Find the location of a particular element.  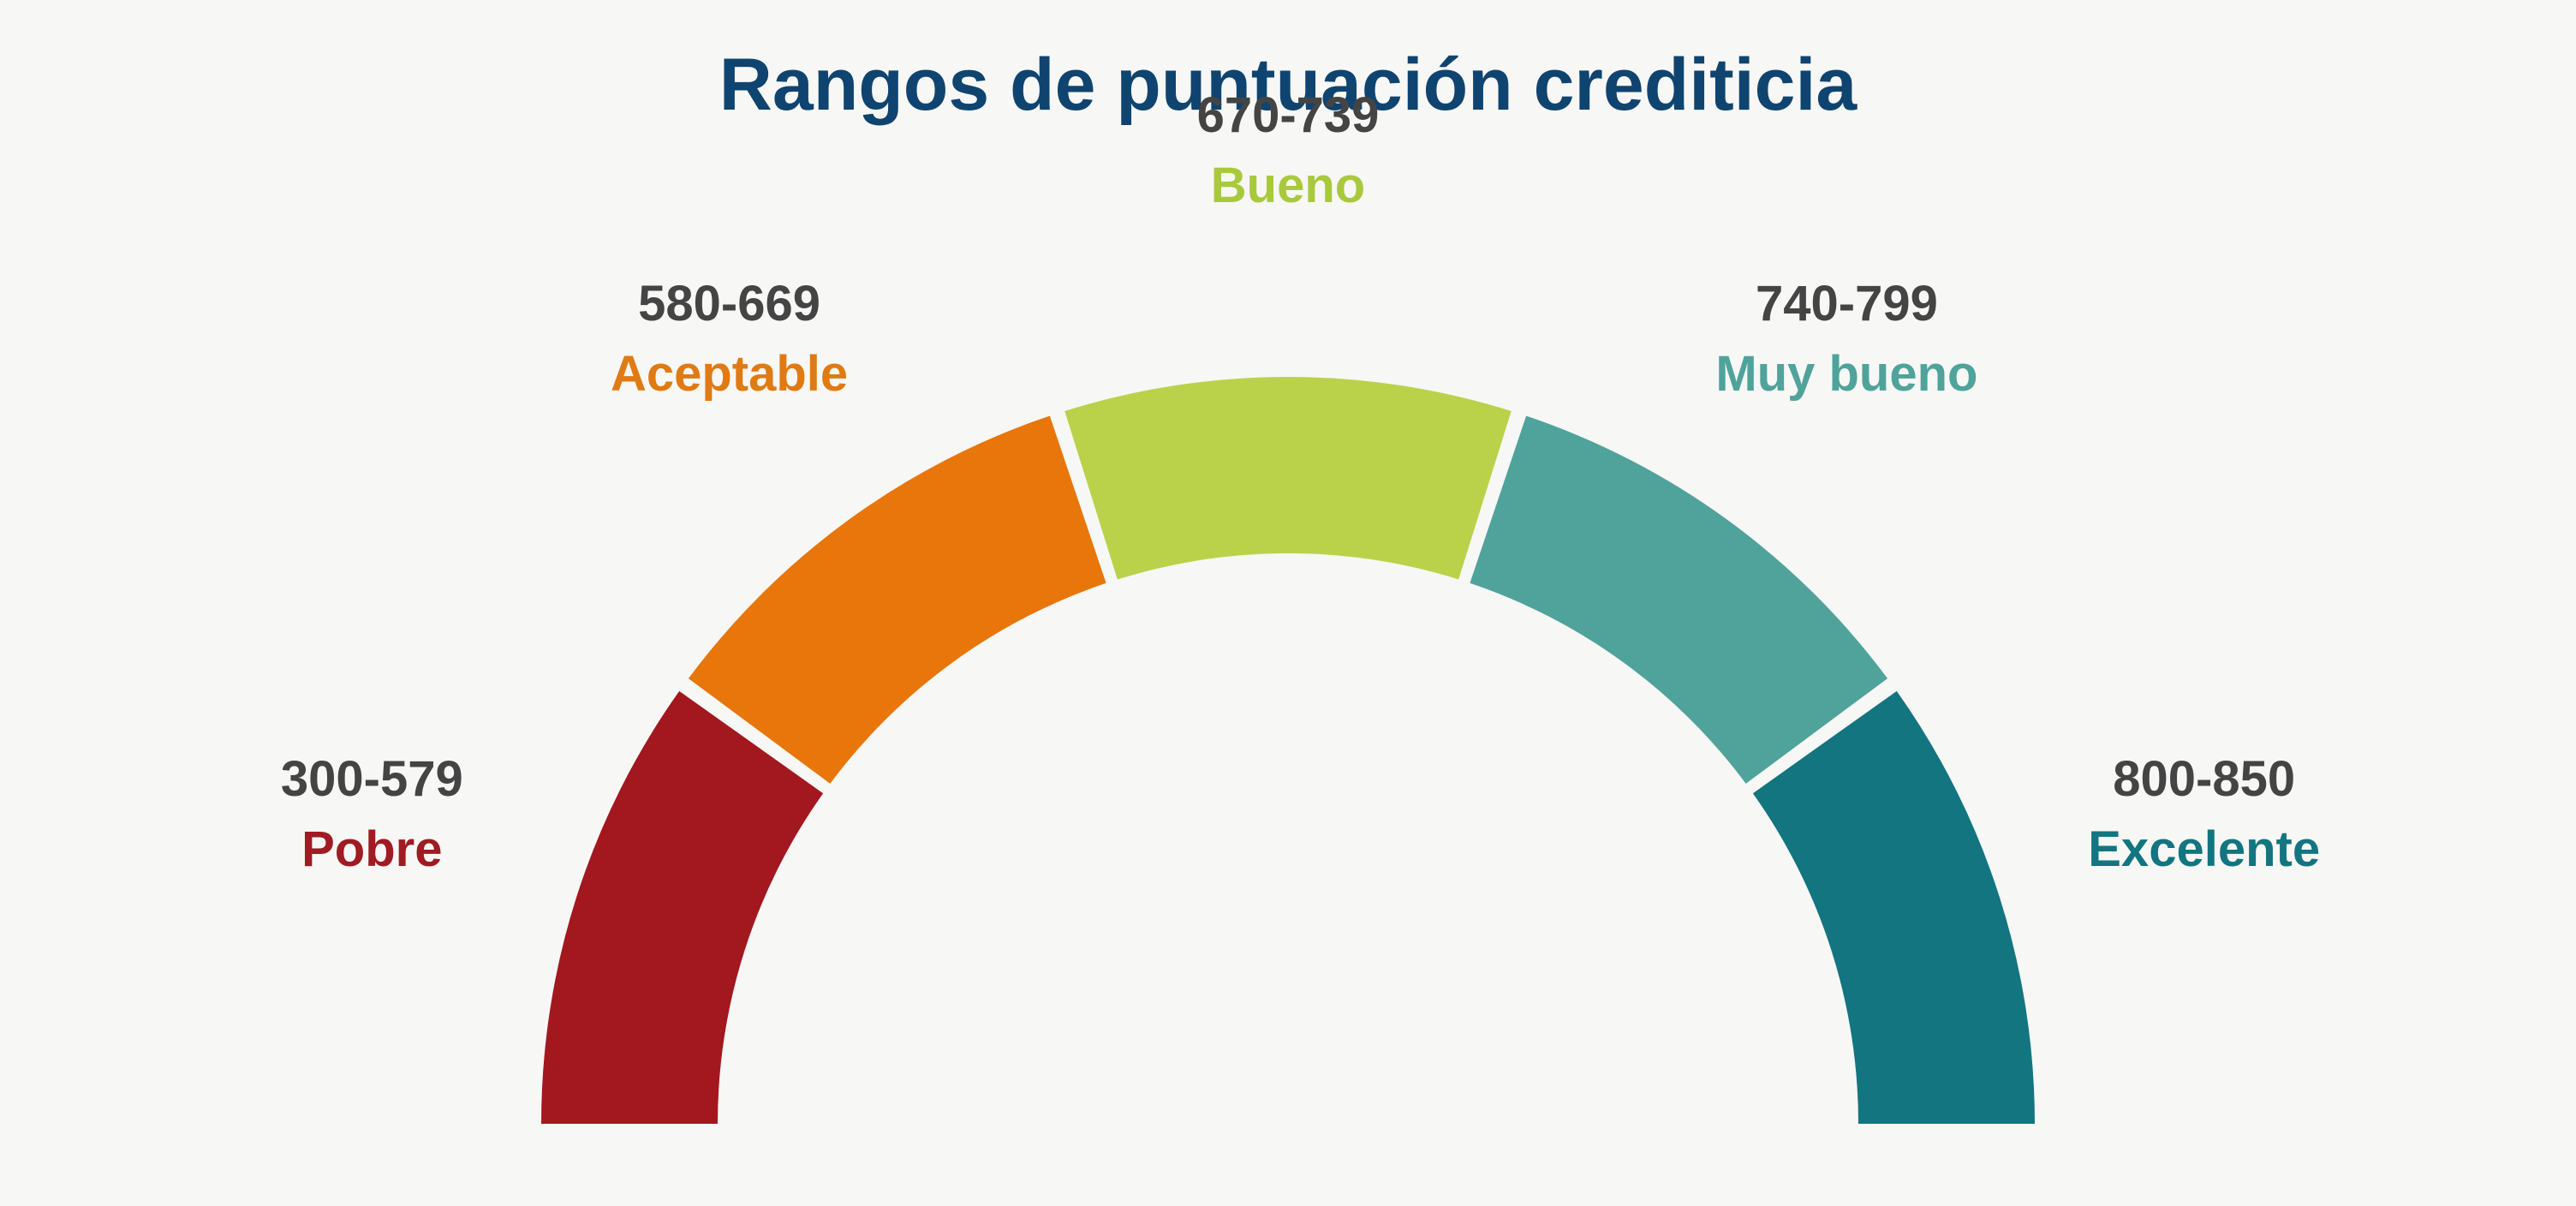

segment-name-label: Pobre is located at coordinates (371, 849).